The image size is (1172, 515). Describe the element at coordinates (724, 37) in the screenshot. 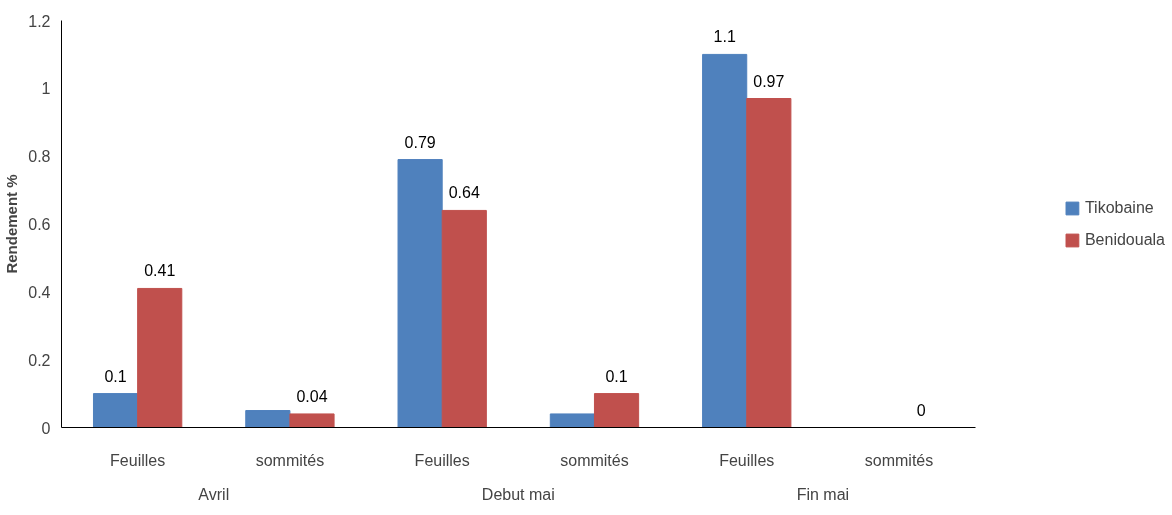

I see `data-label: 1.1` at that location.